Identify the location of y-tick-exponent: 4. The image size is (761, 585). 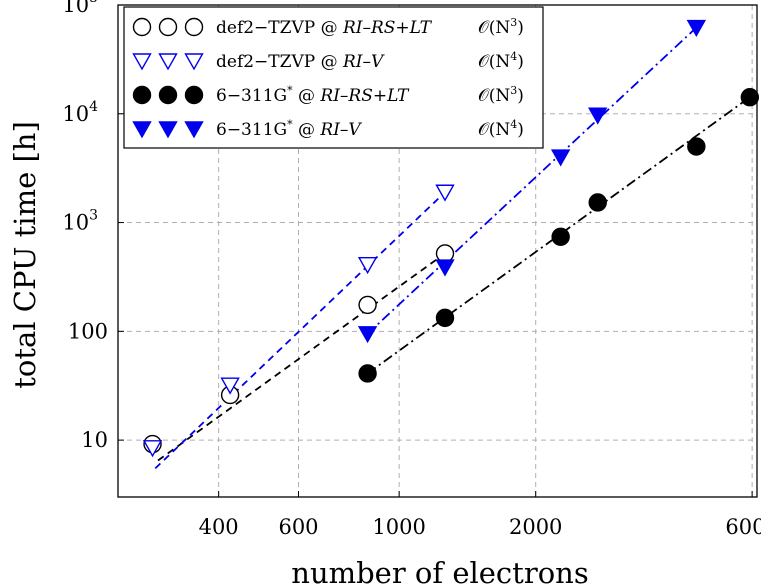
(93, 107).